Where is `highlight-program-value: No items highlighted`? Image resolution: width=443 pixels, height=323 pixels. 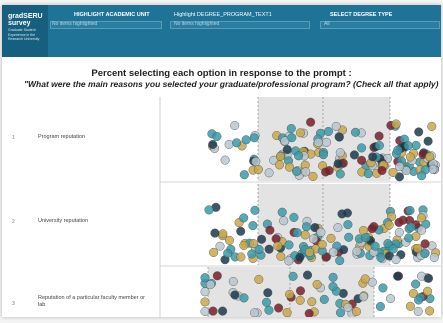
highlight-program-value: No items highlighted is located at coordinates (197, 24).